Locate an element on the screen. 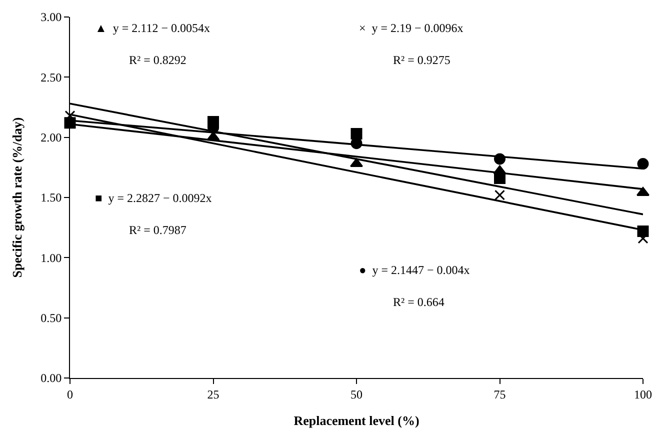  x-tick-label: 50 is located at coordinates (356, 394).